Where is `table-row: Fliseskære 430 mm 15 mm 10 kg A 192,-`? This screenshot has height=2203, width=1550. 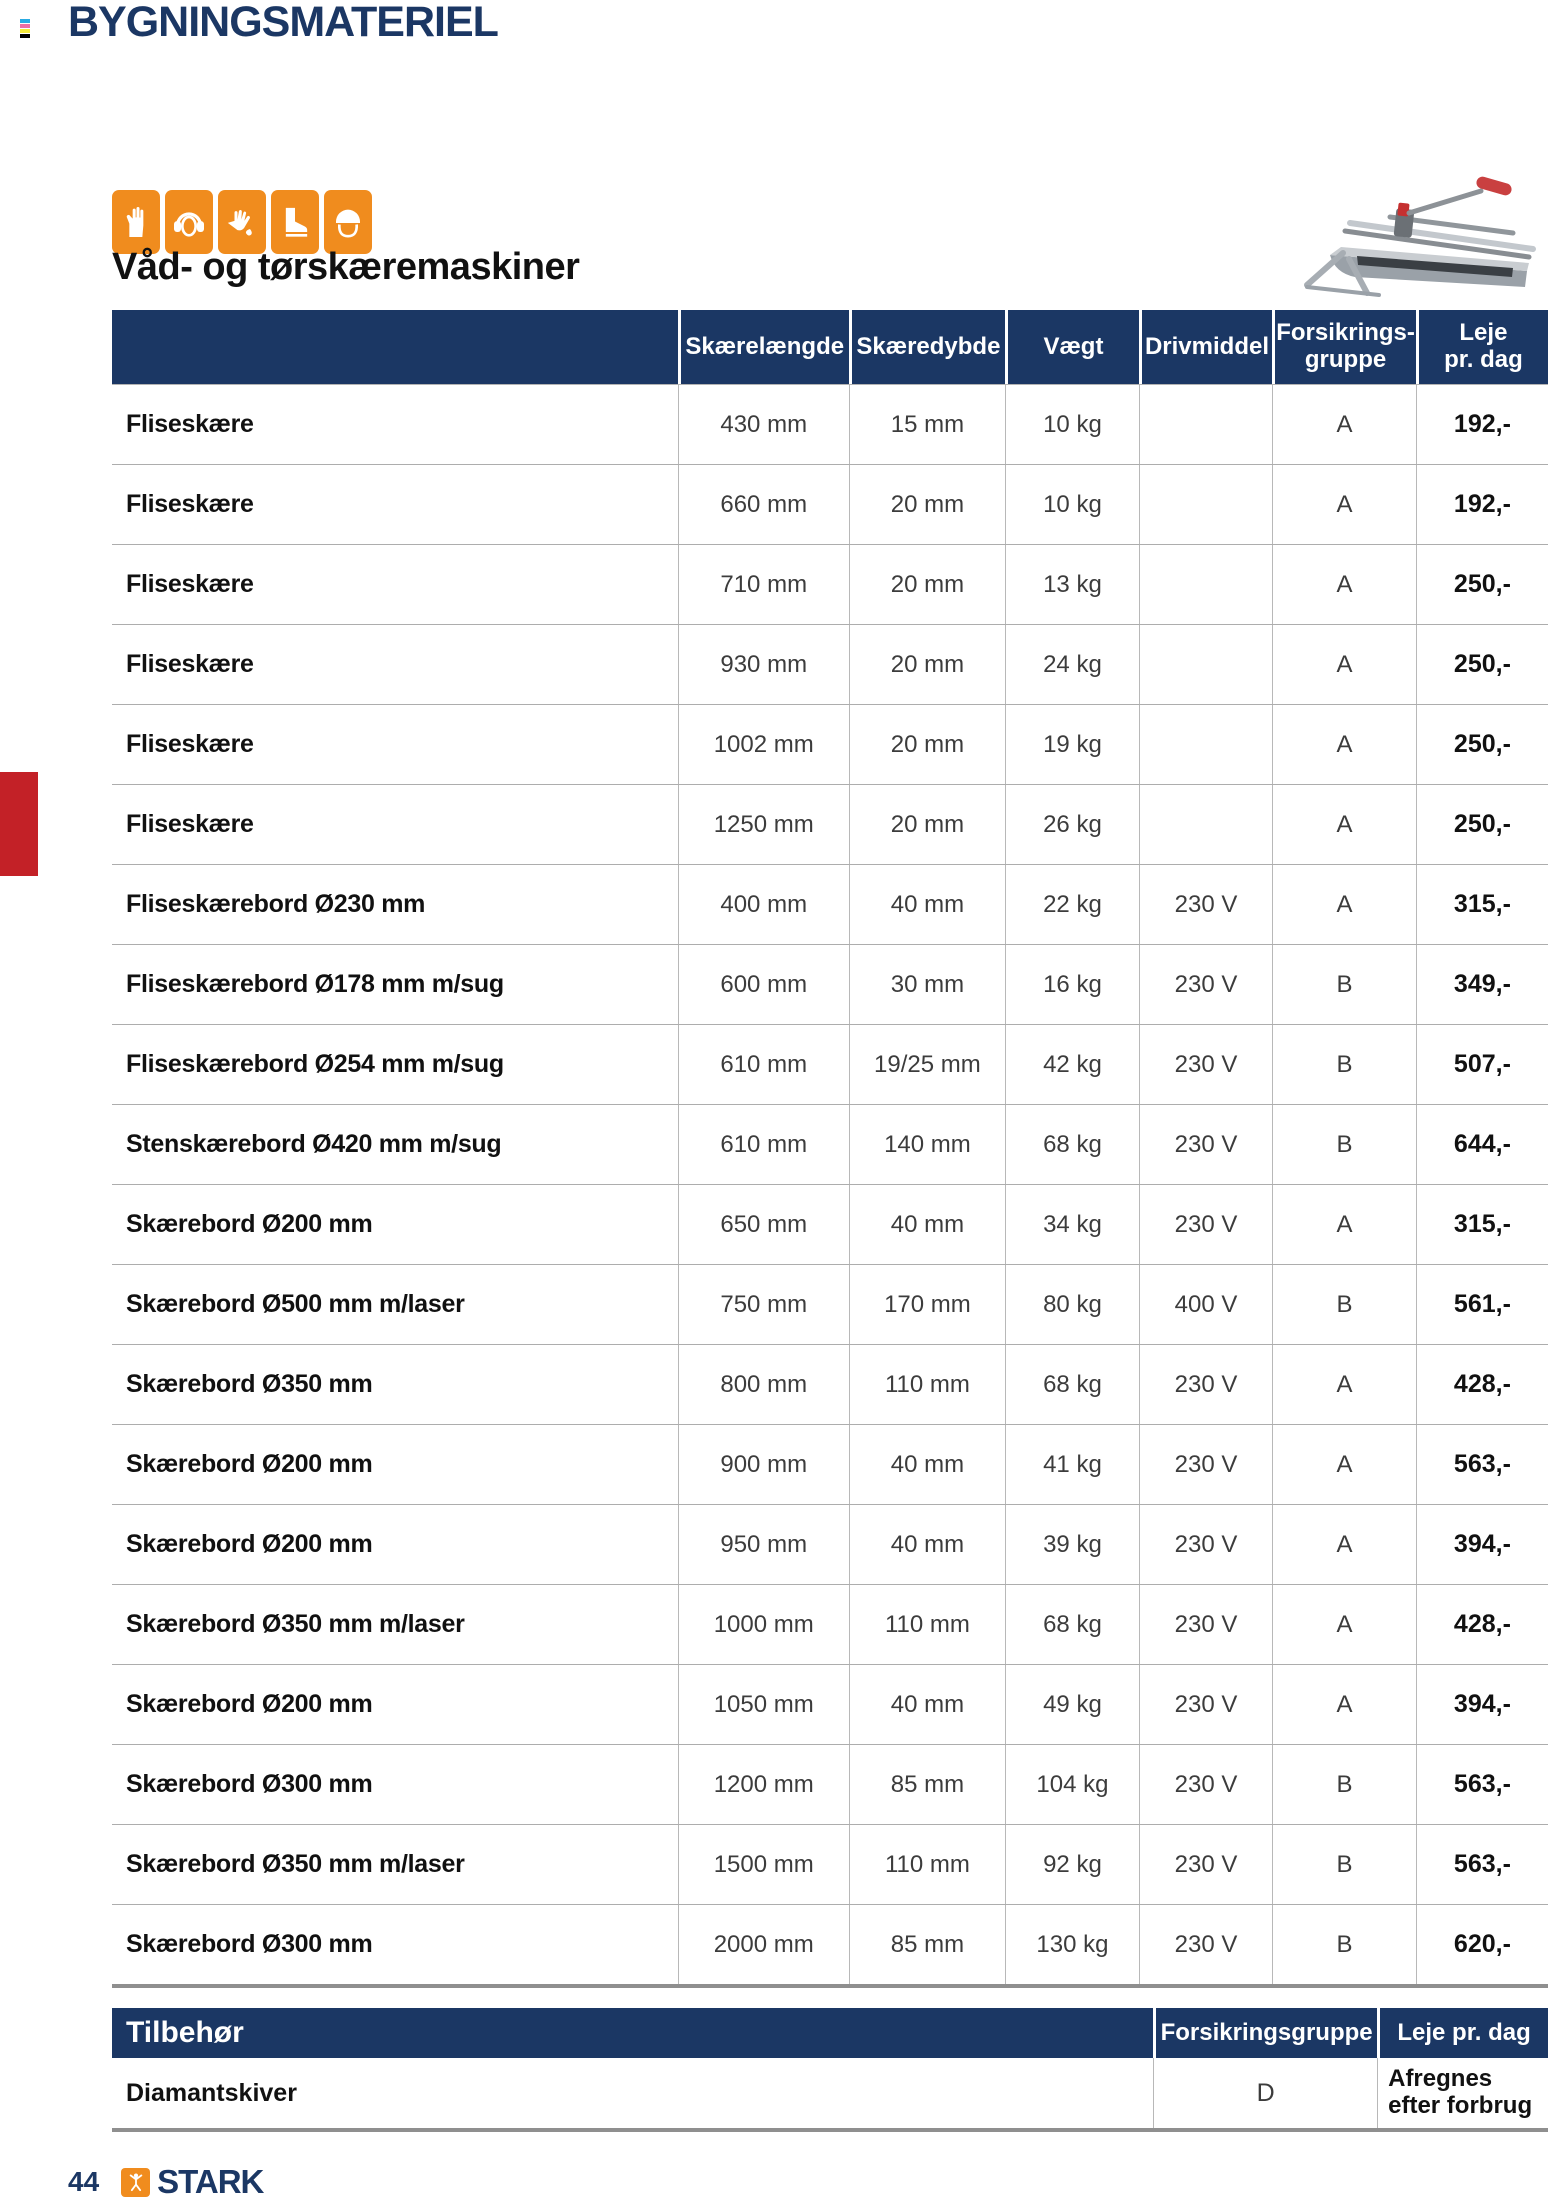
table-row: Fliseskære 430 mm 15 mm 10 kg A 192,- is located at coordinates (830, 425).